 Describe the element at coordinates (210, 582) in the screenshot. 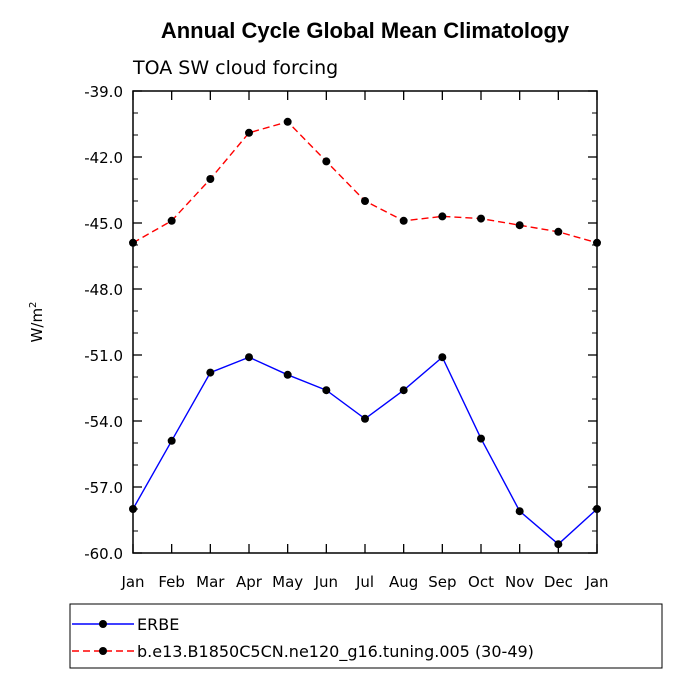

I see `x-tick-label: Mar` at that location.